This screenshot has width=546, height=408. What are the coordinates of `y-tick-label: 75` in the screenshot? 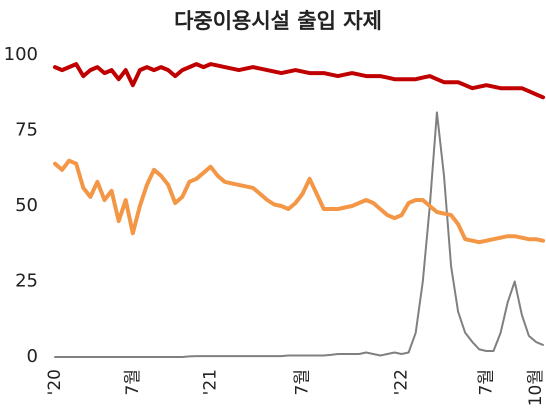 It's located at (26, 130).